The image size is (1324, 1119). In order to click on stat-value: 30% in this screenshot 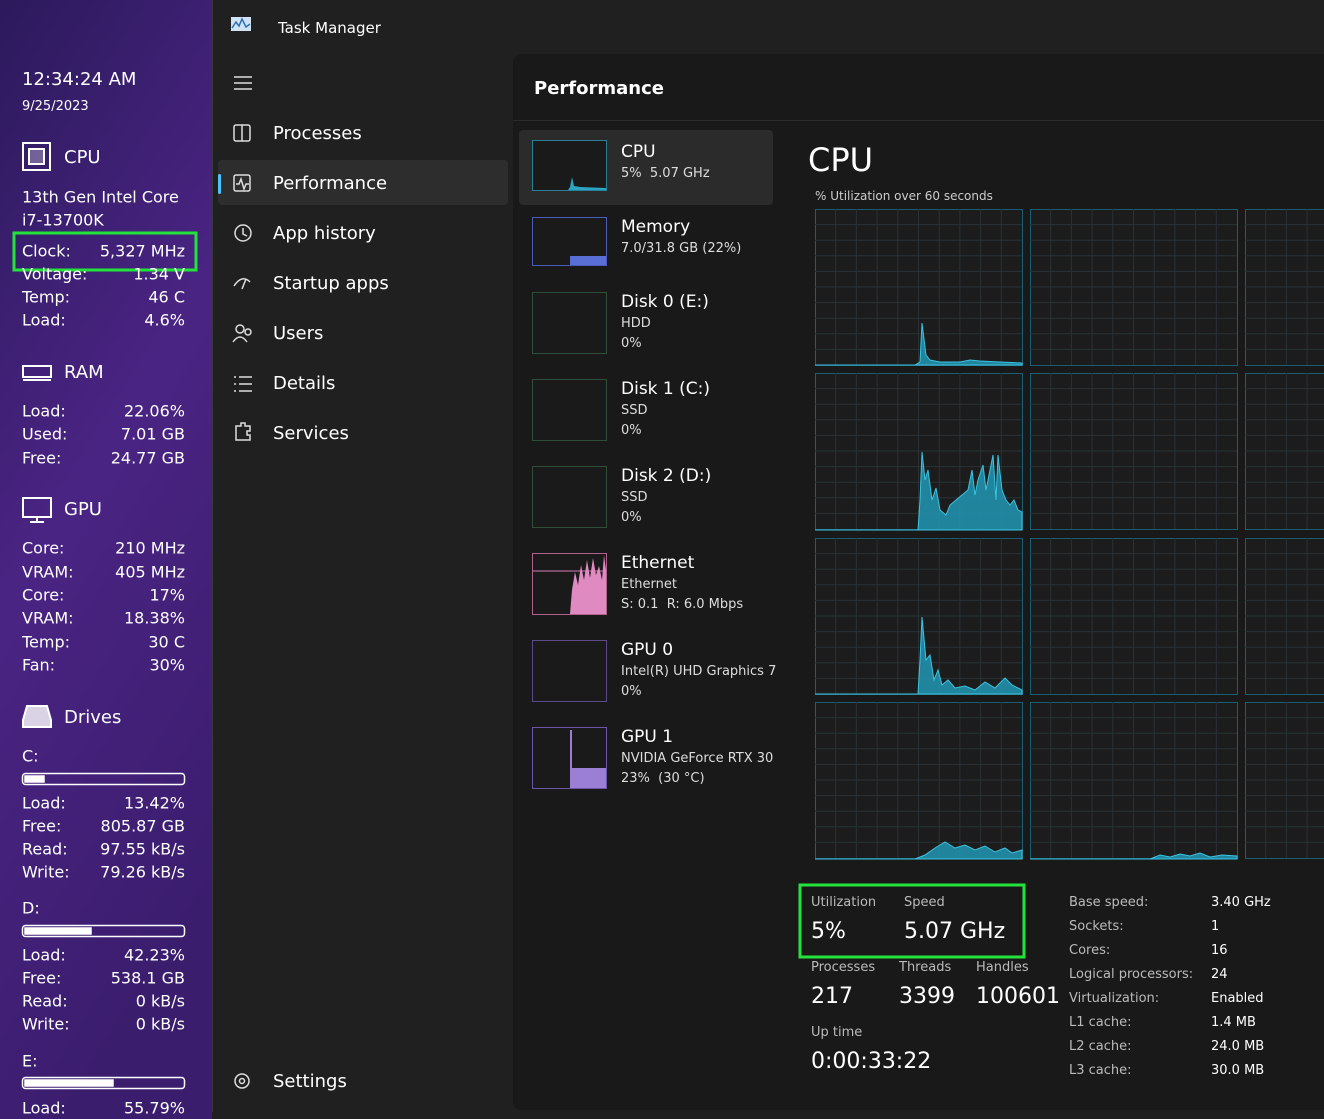, I will do `click(167, 665)`.